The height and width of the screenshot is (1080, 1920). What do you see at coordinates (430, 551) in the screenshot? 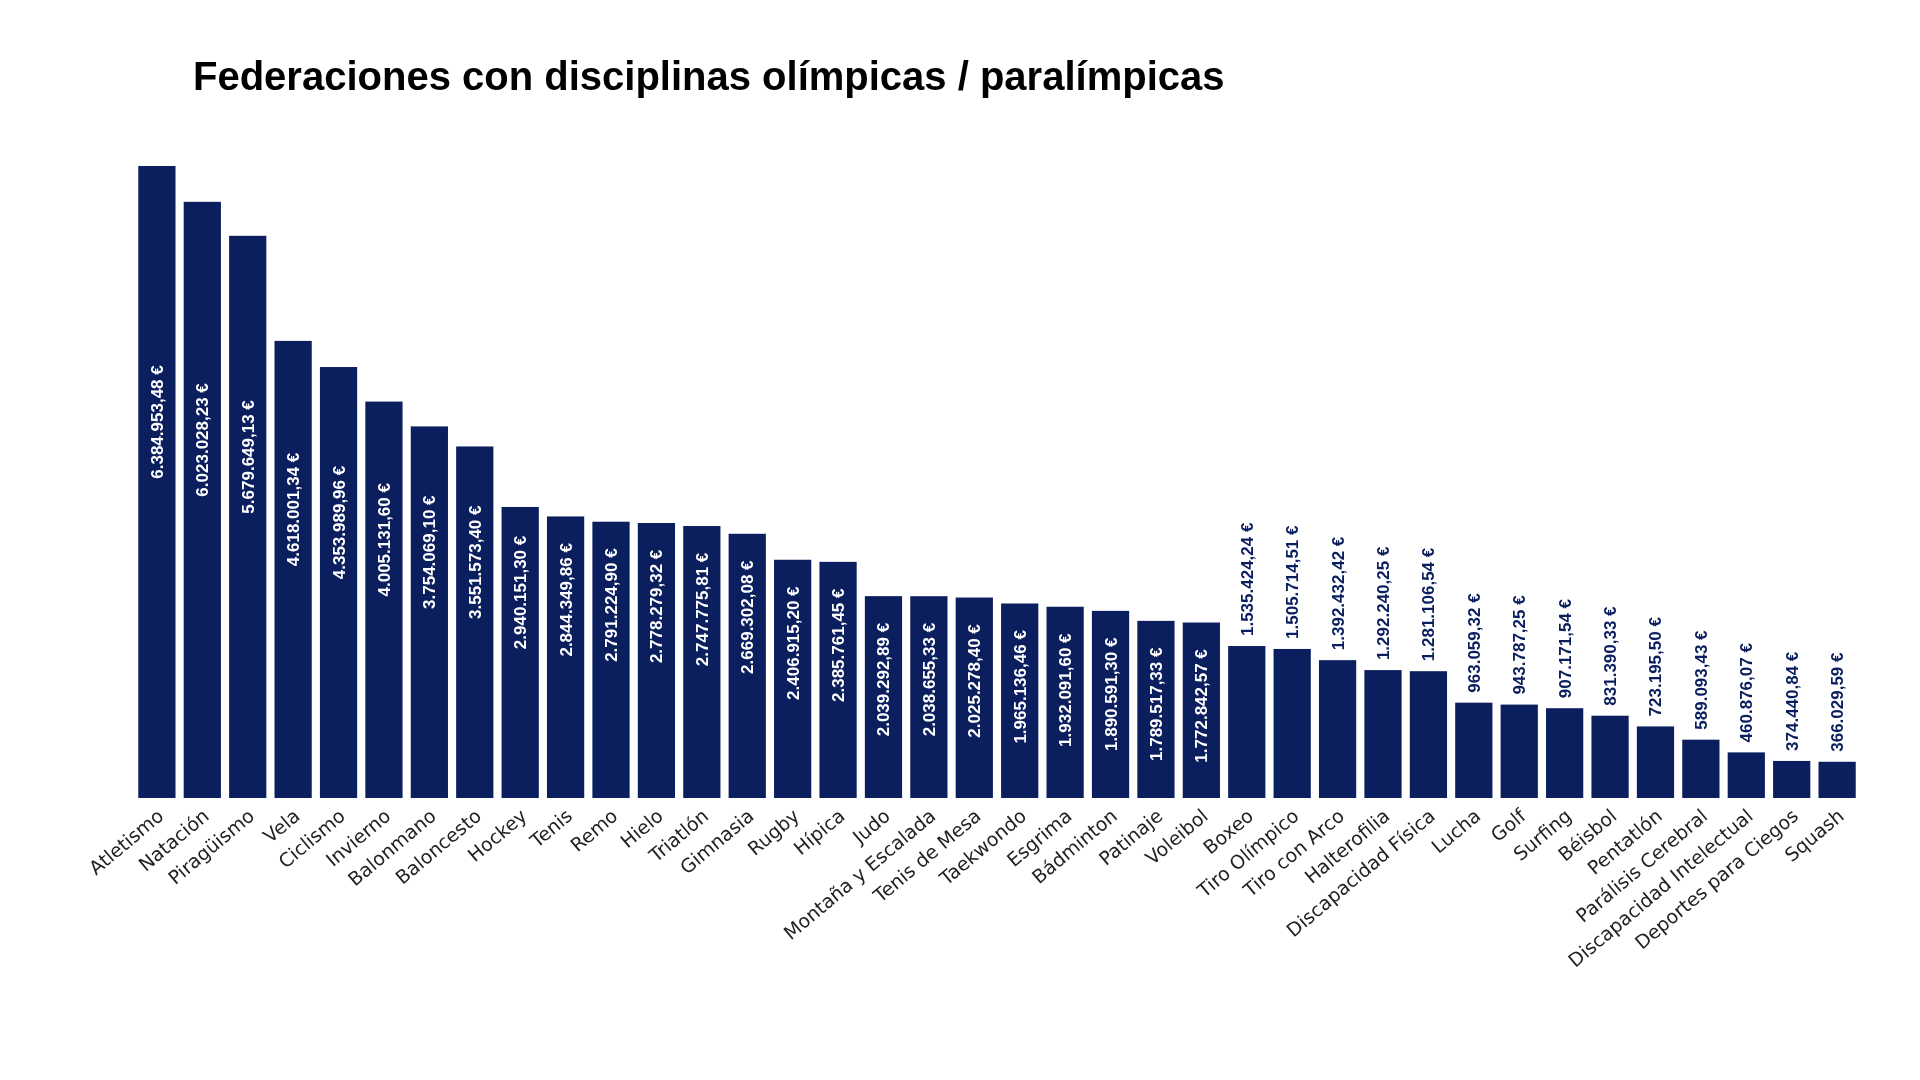
I see `data-label: 3.754.069,10 €` at bounding box center [430, 551].